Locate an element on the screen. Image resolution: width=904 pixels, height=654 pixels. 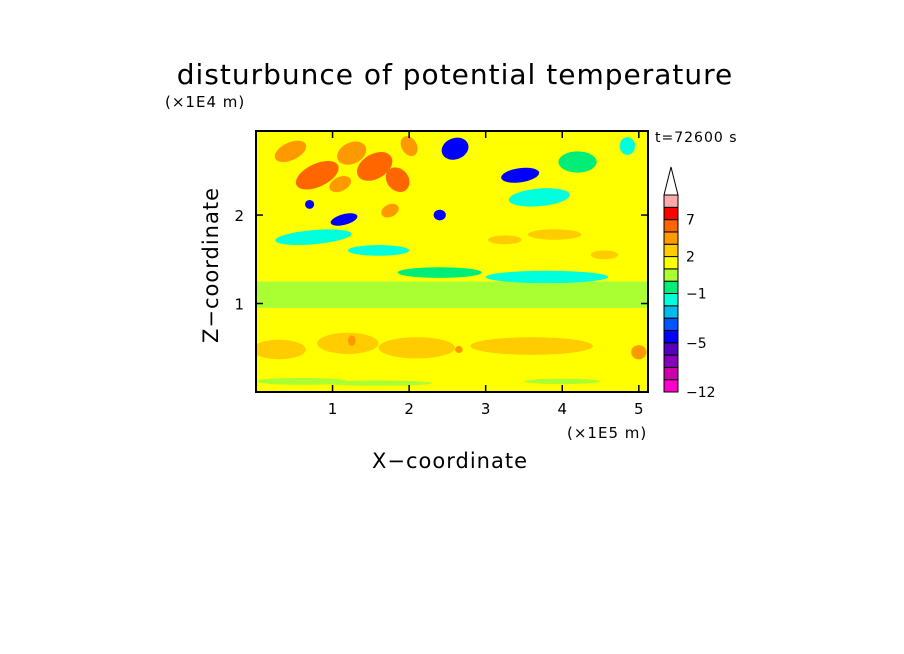
field-band is located at coordinates (452, 294).